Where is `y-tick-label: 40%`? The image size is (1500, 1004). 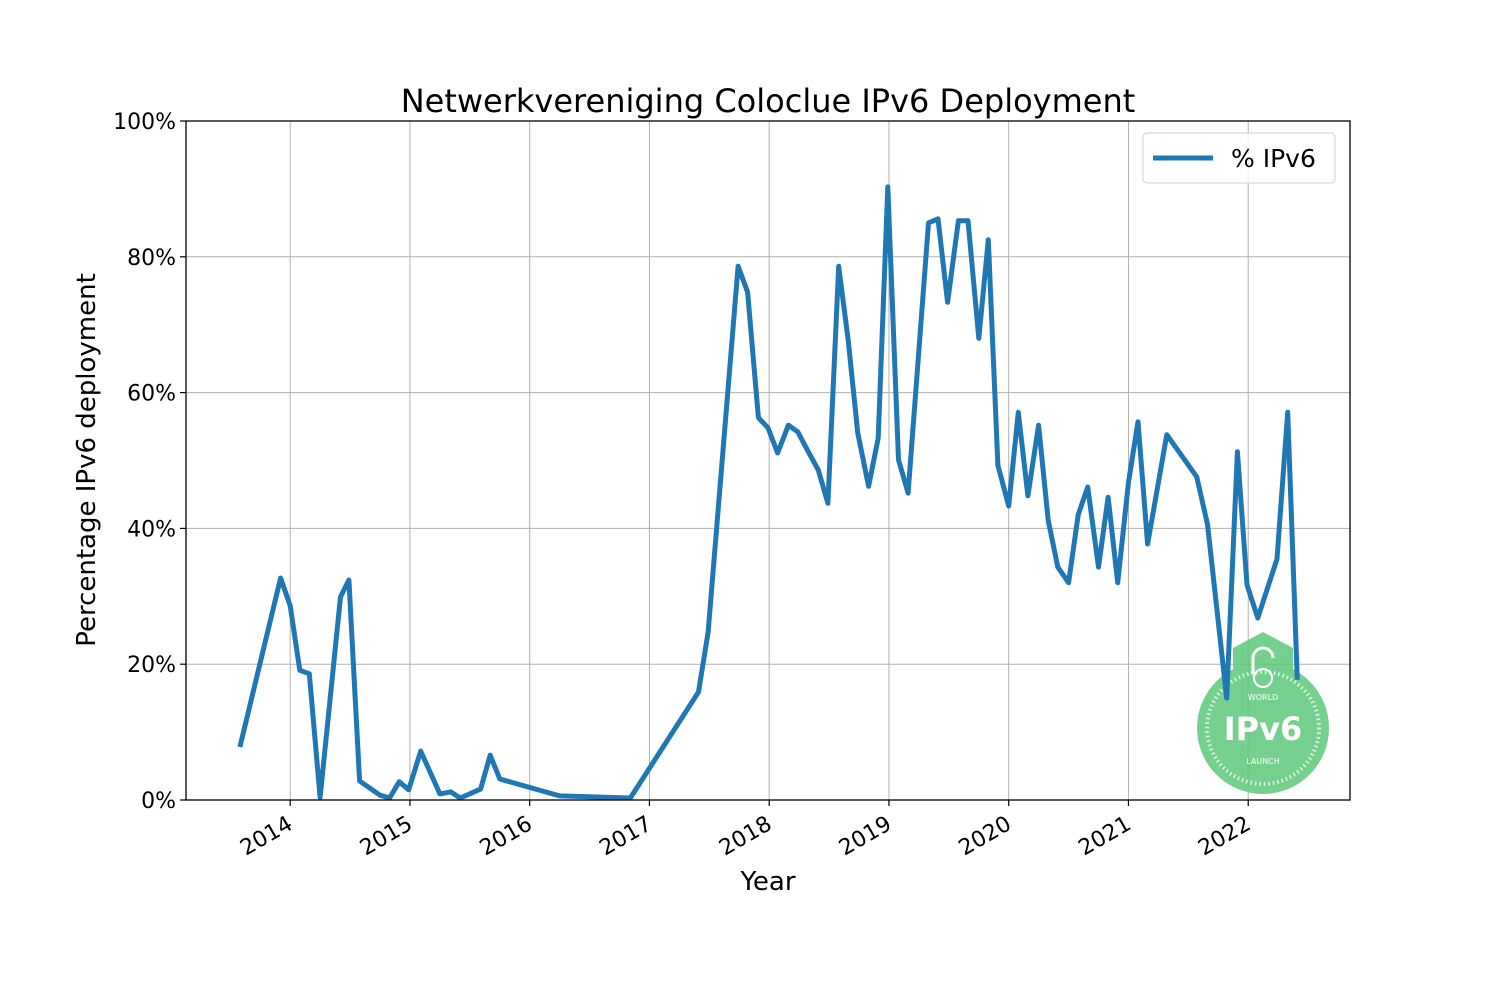 y-tick-label: 40% is located at coordinates (151, 529).